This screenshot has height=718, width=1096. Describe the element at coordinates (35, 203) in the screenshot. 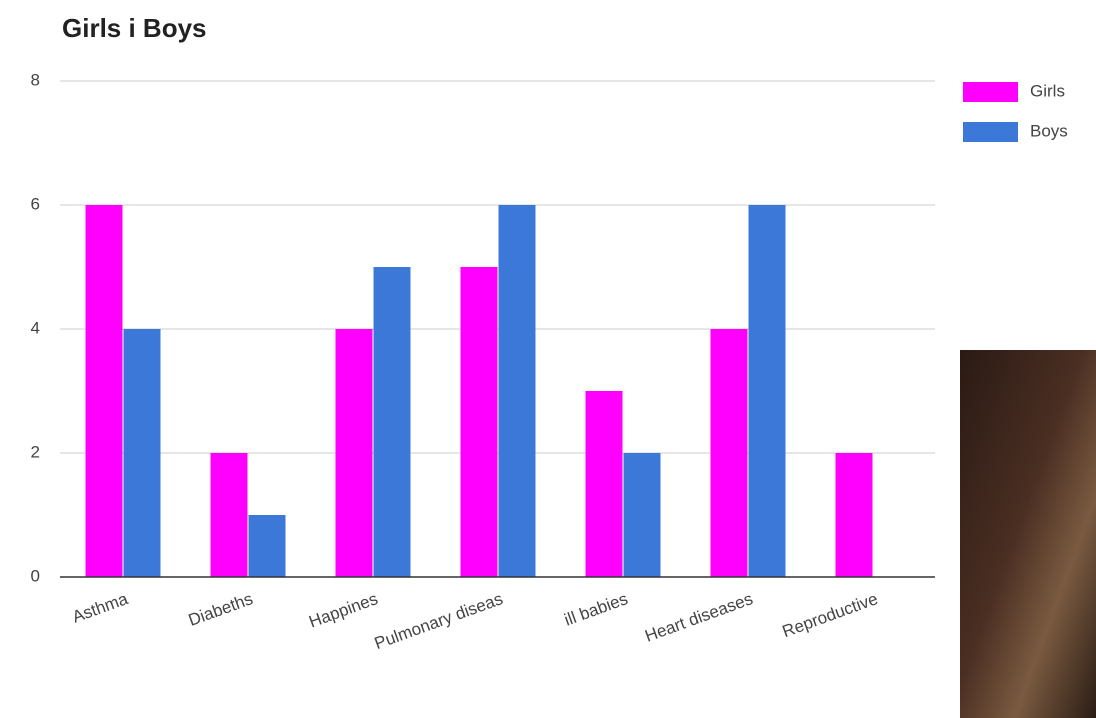

I see `y-tick-label: 6` at that location.